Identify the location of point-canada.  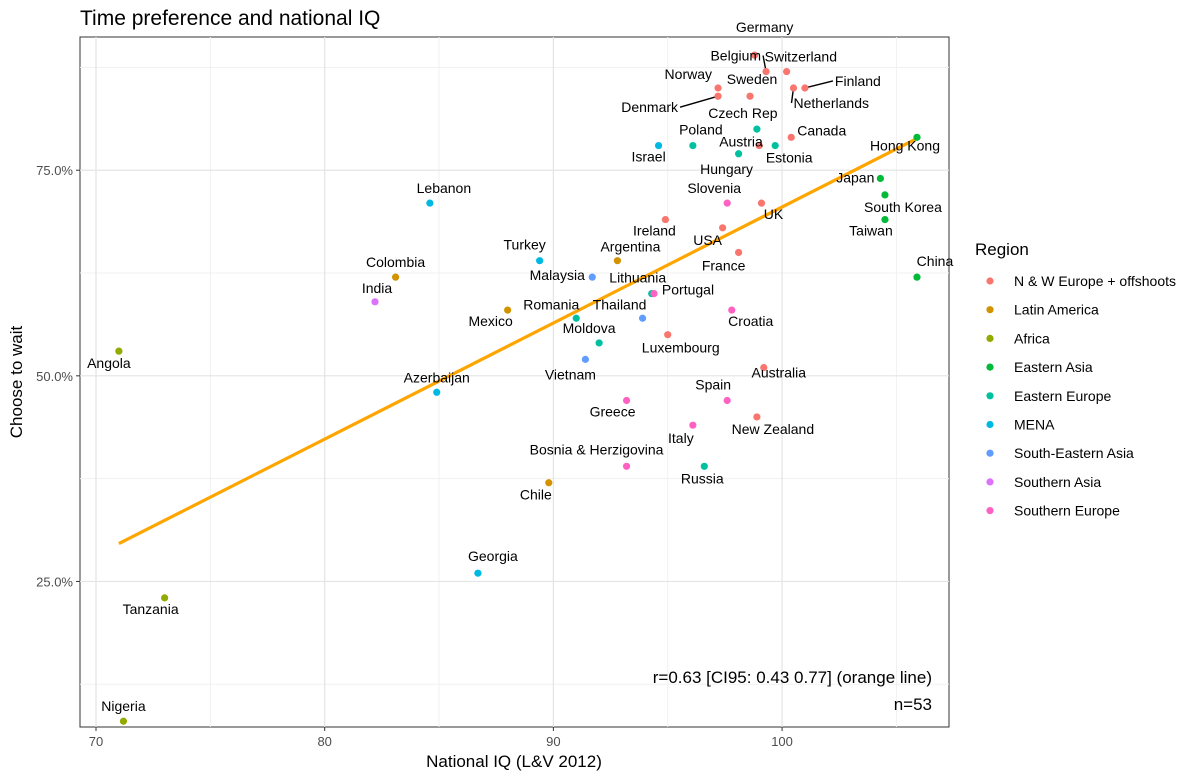
(791, 137).